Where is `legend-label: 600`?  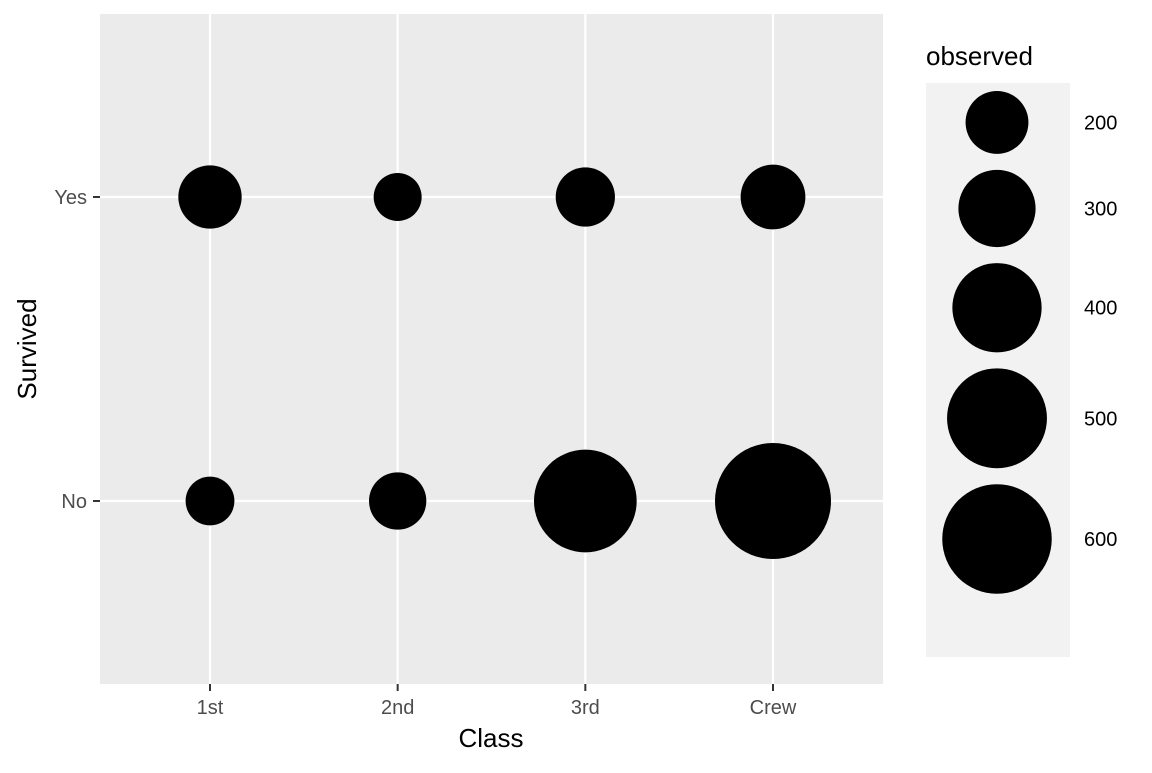 legend-label: 600 is located at coordinates (1100, 540).